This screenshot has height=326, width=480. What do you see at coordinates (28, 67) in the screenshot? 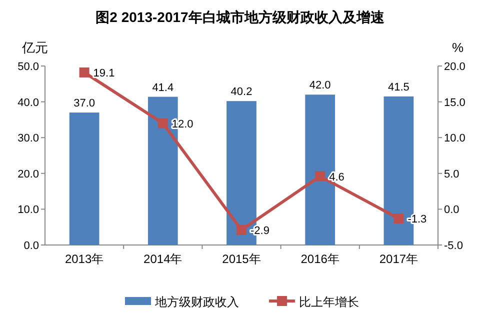
I see `y-tick-label: 50.0` at bounding box center [28, 67].